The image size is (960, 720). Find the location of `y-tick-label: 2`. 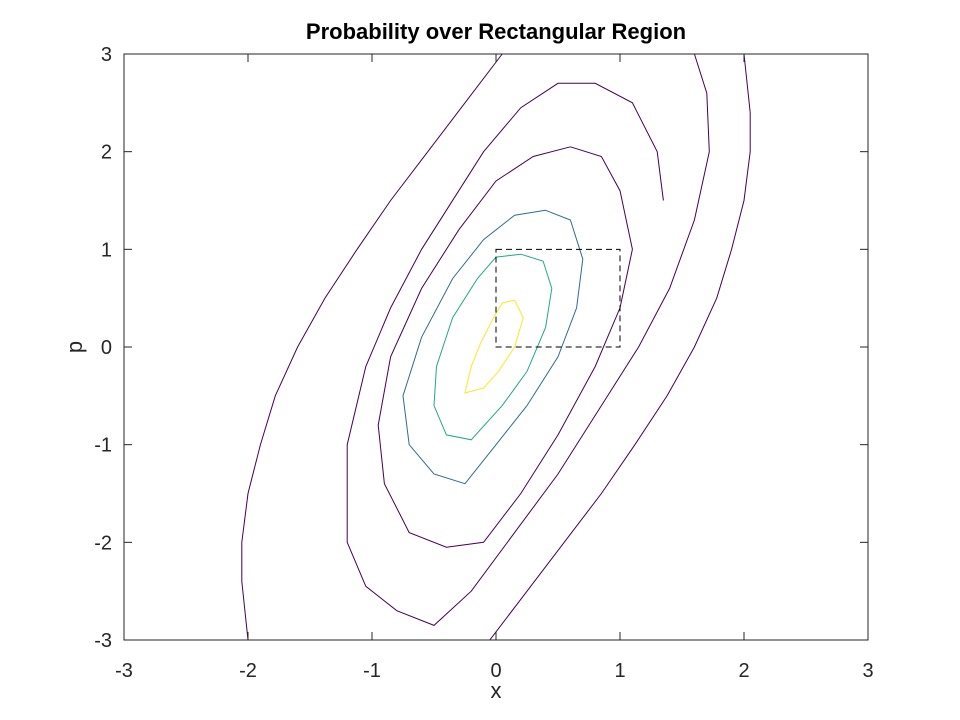

y-tick-label: 2 is located at coordinates (106, 153).